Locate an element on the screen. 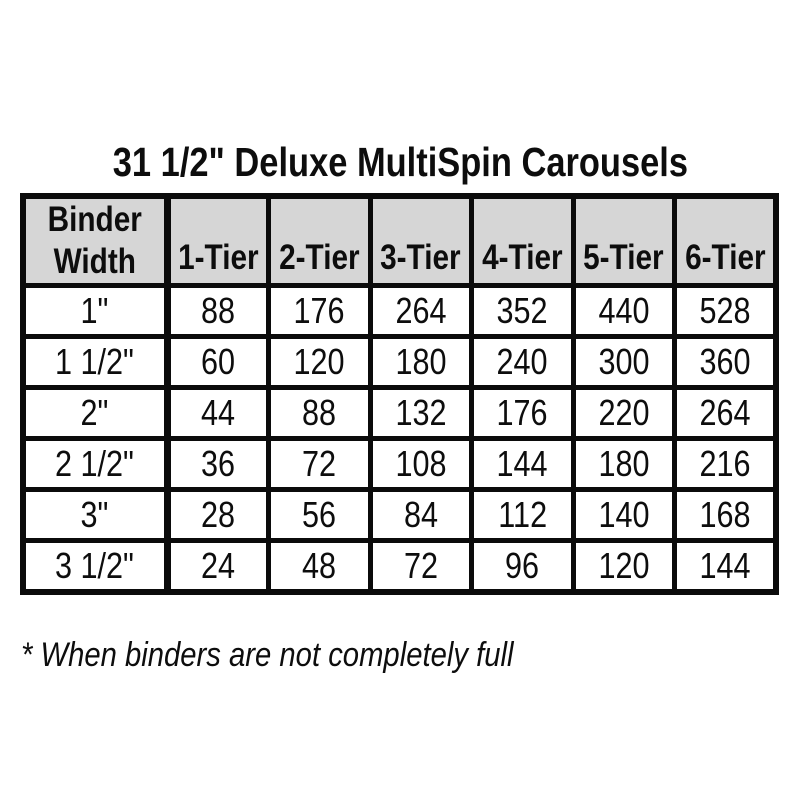 The height and width of the screenshot is (800, 800). table-row: 2 1/2" 36 72 108 144 180 216 is located at coordinates (399, 464).